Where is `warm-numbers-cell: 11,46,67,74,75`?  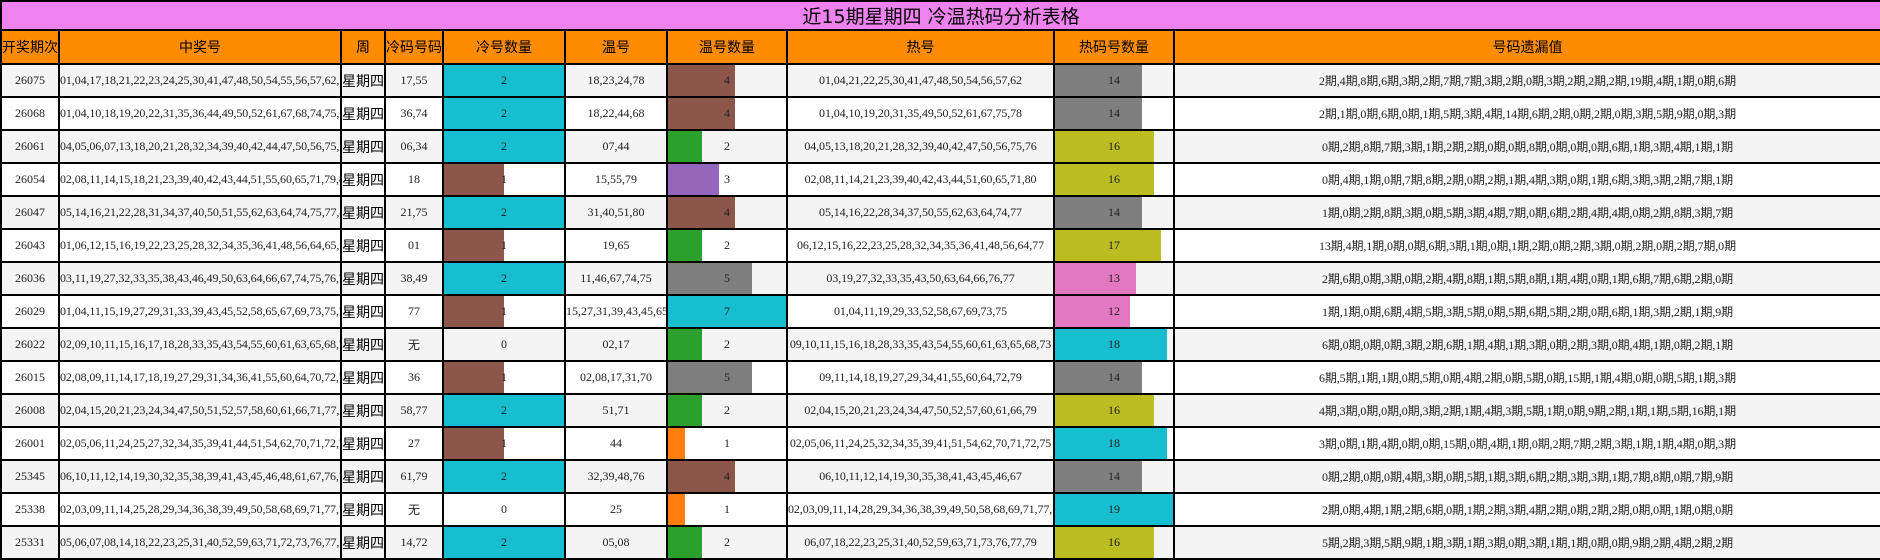 warm-numbers-cell: 11,46,67,74,75 is located at coordinates (616, 278).